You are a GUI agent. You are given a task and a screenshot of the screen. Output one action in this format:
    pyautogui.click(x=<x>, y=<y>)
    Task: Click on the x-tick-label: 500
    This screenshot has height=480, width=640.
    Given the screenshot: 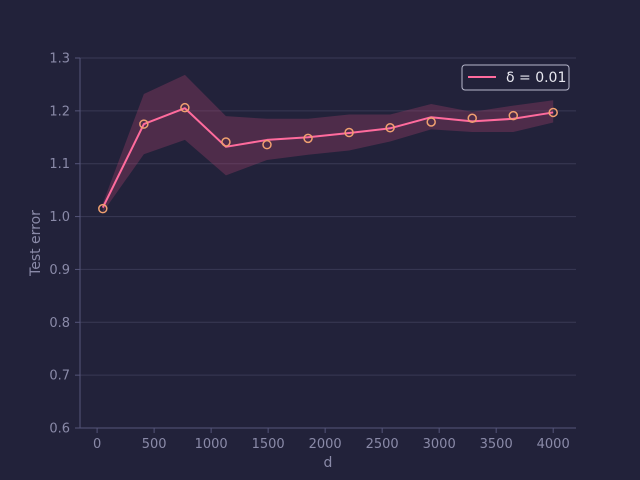 What is the action you would take?
    pyautogui.click(x=154, y=444)
    